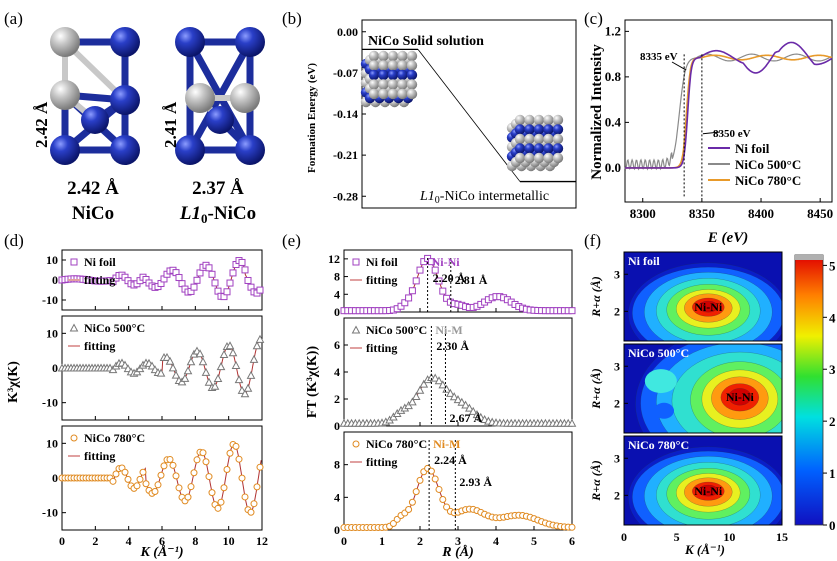  Describe the element at coordinates (597, 112) in the screenshot. I see `panel-c-ylabel: Normalized Intensity` at that location.